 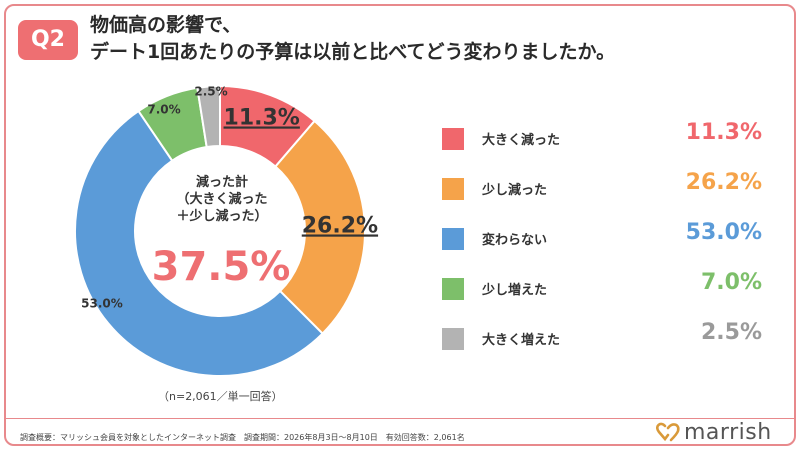 I want to click on logo-wordmark: marrish, so click(x=728, y=432).